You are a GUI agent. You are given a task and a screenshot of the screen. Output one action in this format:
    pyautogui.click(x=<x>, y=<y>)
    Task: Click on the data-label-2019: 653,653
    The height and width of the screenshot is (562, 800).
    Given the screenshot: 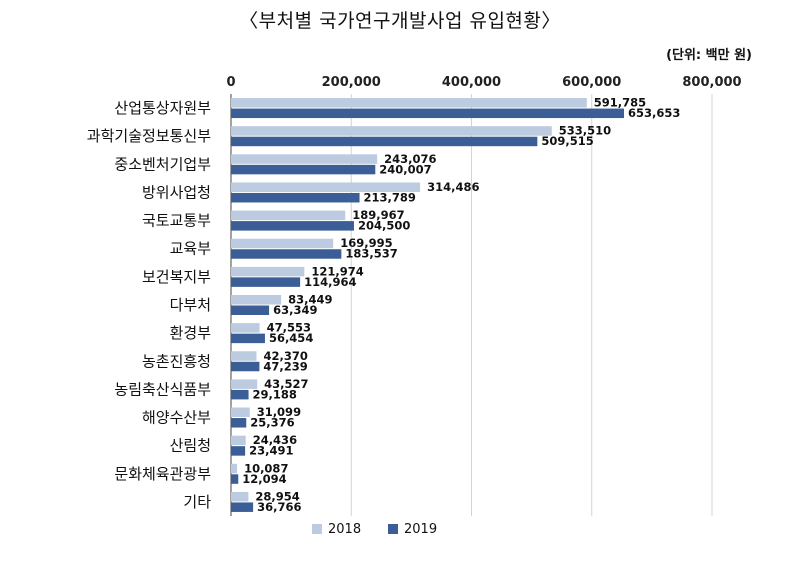 What is the action you would take?
    pyautogui.click(x=654, y=113)
    